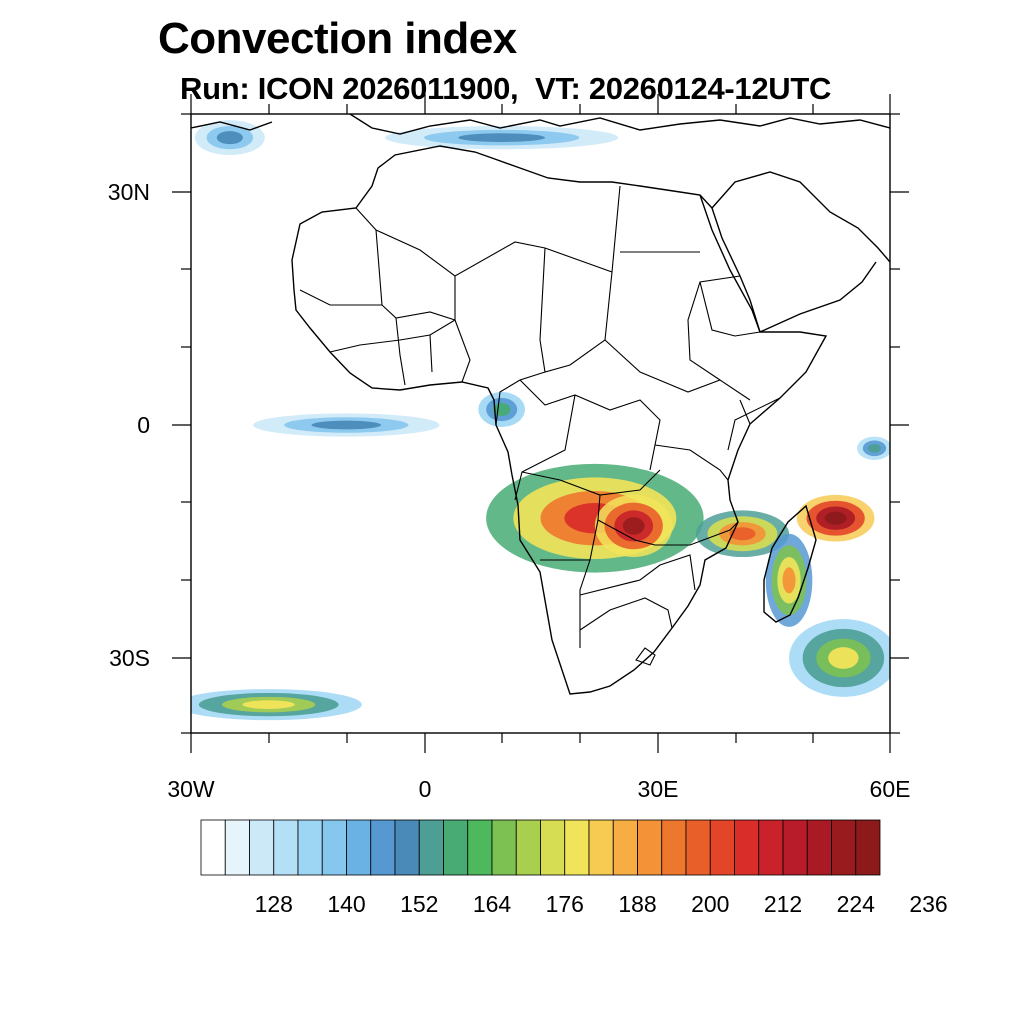 Image resolution: width=1024 pixels, height=1024 pixels. What do you see at coordinates (419, 904) in the screenshot?
I see `colorbar-label: 152` at bounding box center [419, 904].